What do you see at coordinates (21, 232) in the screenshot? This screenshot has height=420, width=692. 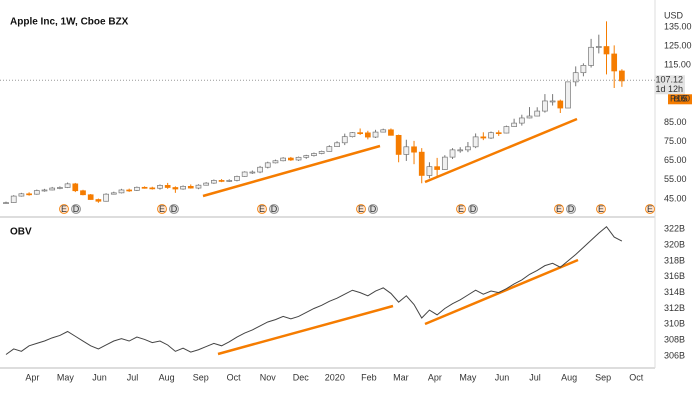 I see `obv-title: OBV` at bounding box center [21, 232].